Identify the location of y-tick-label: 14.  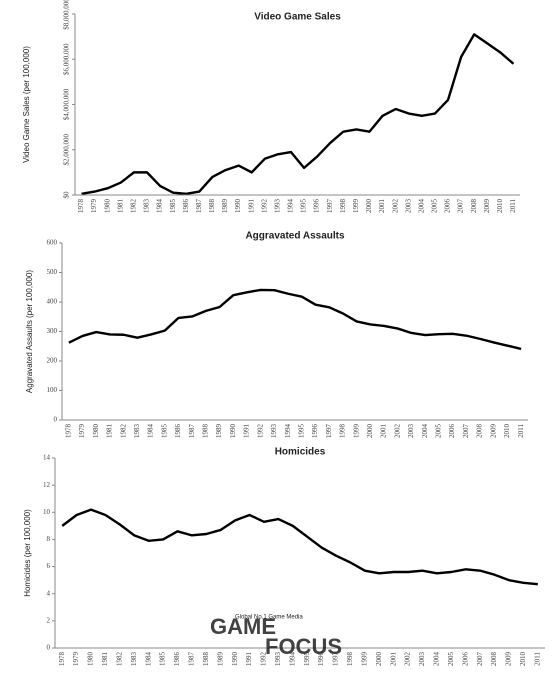
(47, 458).